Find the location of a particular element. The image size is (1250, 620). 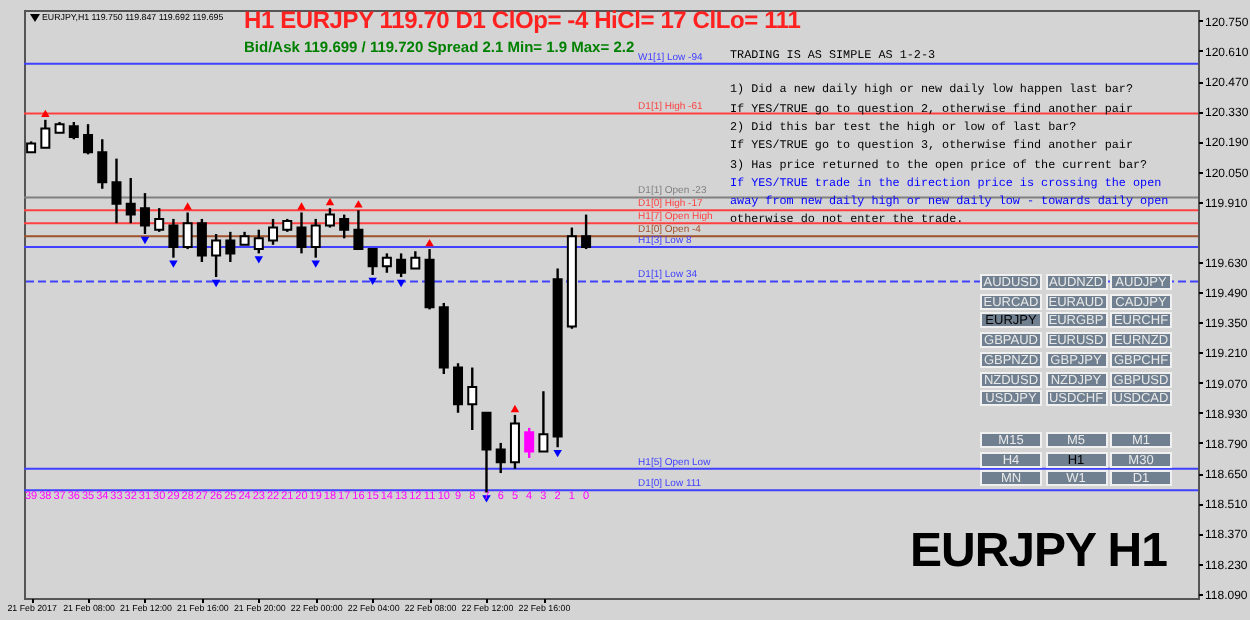

chart-title: H1 EURJPY 119.70 D1 ClOp= -4 HiCl= 17 ClLo= 111 is located at coordinates (522, 20).